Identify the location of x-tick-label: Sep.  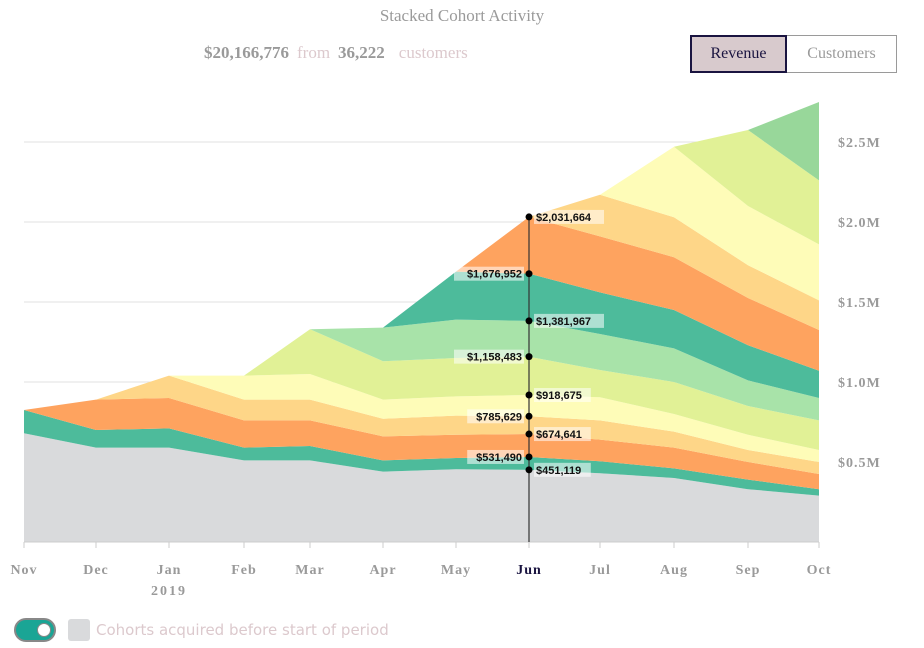
(748, 570).